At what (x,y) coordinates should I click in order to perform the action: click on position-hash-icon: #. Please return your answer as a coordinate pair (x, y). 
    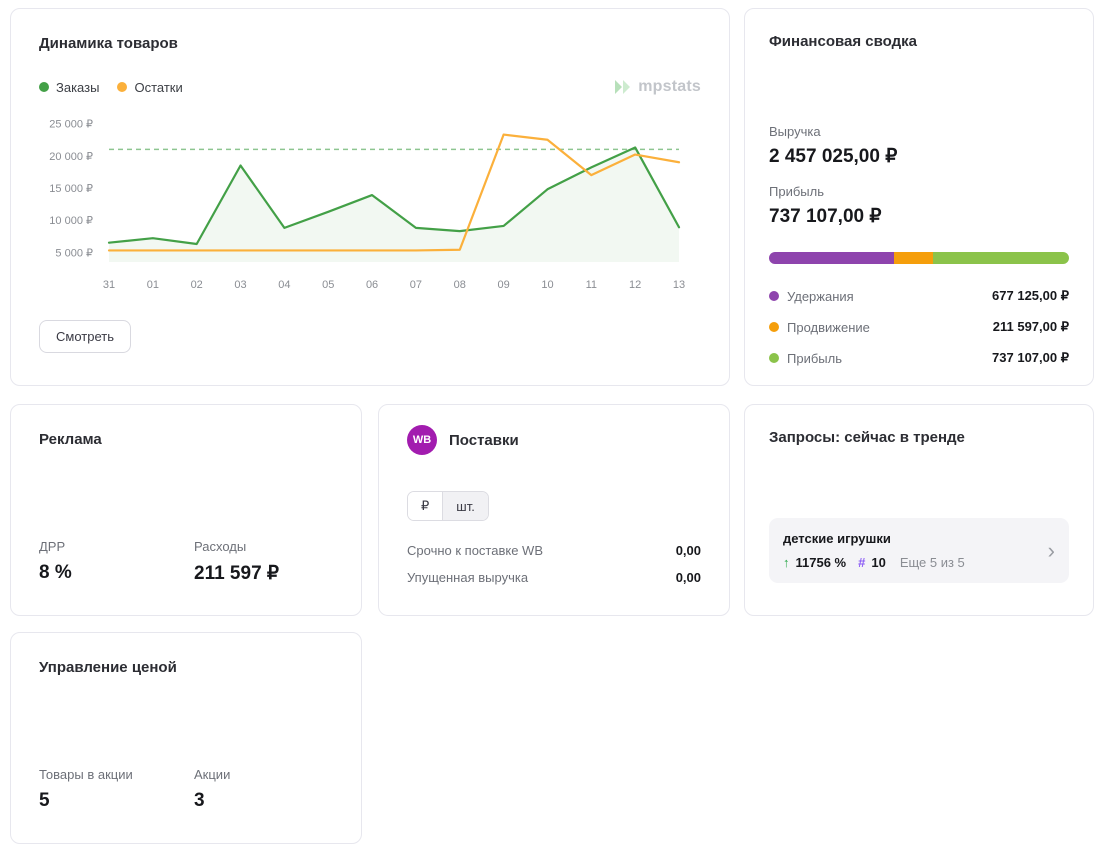
    Looking at the image, I should click on (862, 562).